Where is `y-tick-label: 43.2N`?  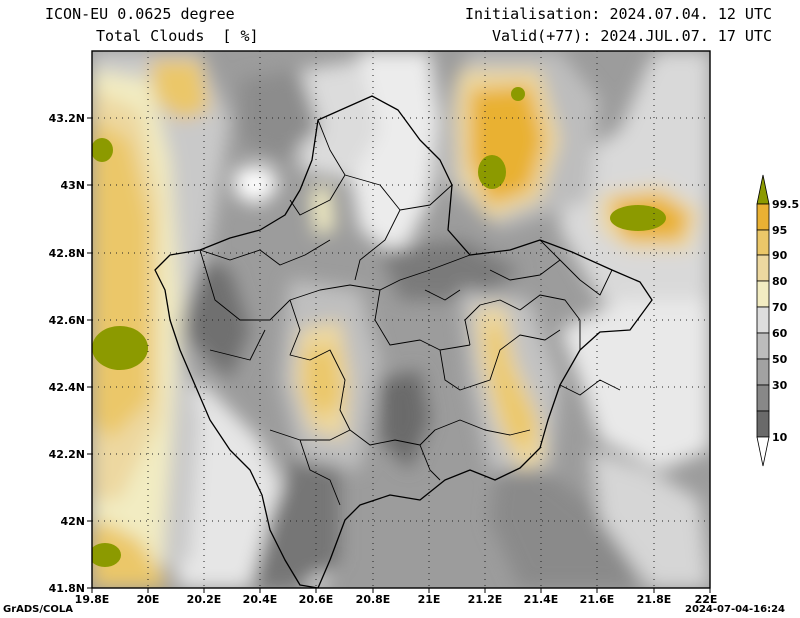
y-tick-label: 43.2N is located at coordinates (67, 118).